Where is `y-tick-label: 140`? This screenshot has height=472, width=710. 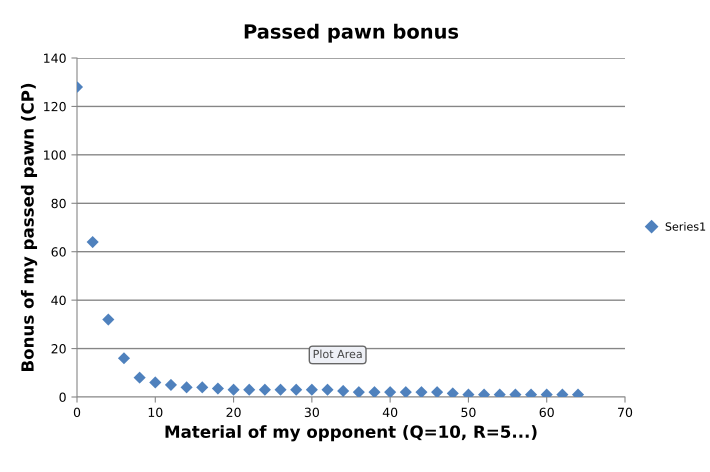 y-tick-label: 140 is located at coordinates (55, 58).